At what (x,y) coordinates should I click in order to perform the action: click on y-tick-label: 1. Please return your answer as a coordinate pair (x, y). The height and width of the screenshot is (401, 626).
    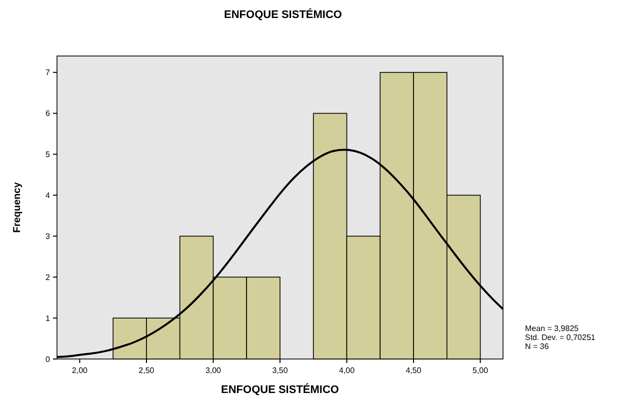
    Looking at the image, I should click on (48, 318).